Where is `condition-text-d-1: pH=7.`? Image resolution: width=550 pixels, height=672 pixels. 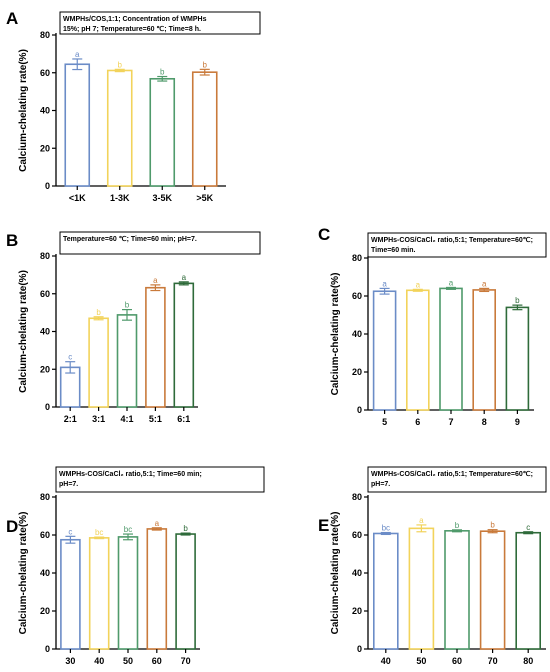 condition-text-d-1: pH=7. is located at coordinates (68, 484).